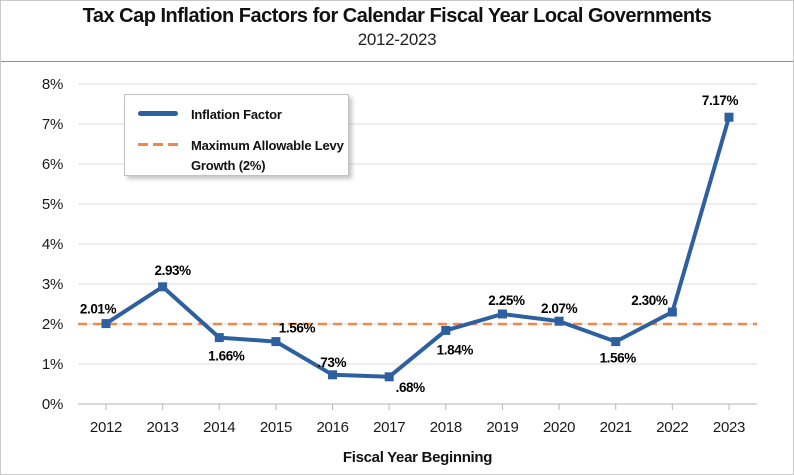 This screenshot has height=475, width=794. What do you see at coordinates (729, 427) in the screenshot?
I see `x-tick-label: 2023` at bounding box center [729, 427].